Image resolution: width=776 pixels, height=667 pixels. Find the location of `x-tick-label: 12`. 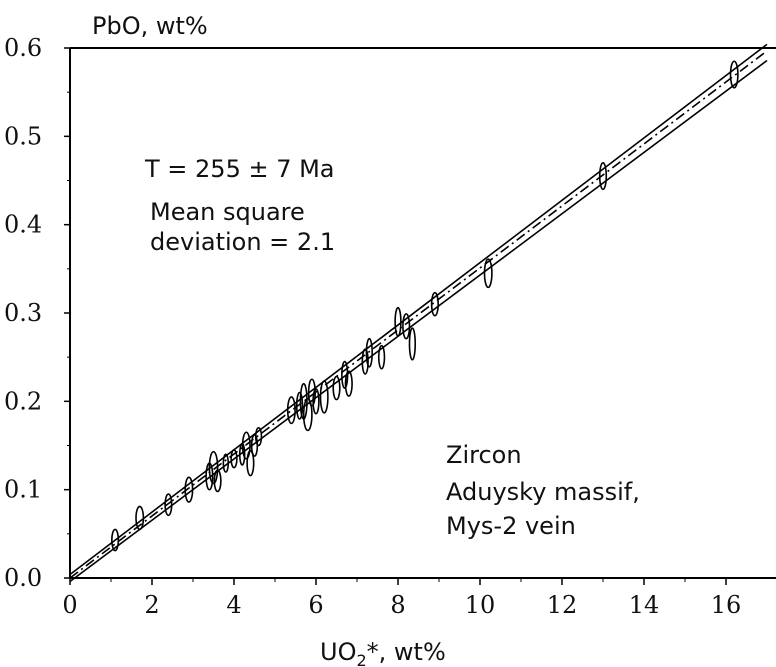

x-tick-label: 12 is located at coordinates (562, 605).